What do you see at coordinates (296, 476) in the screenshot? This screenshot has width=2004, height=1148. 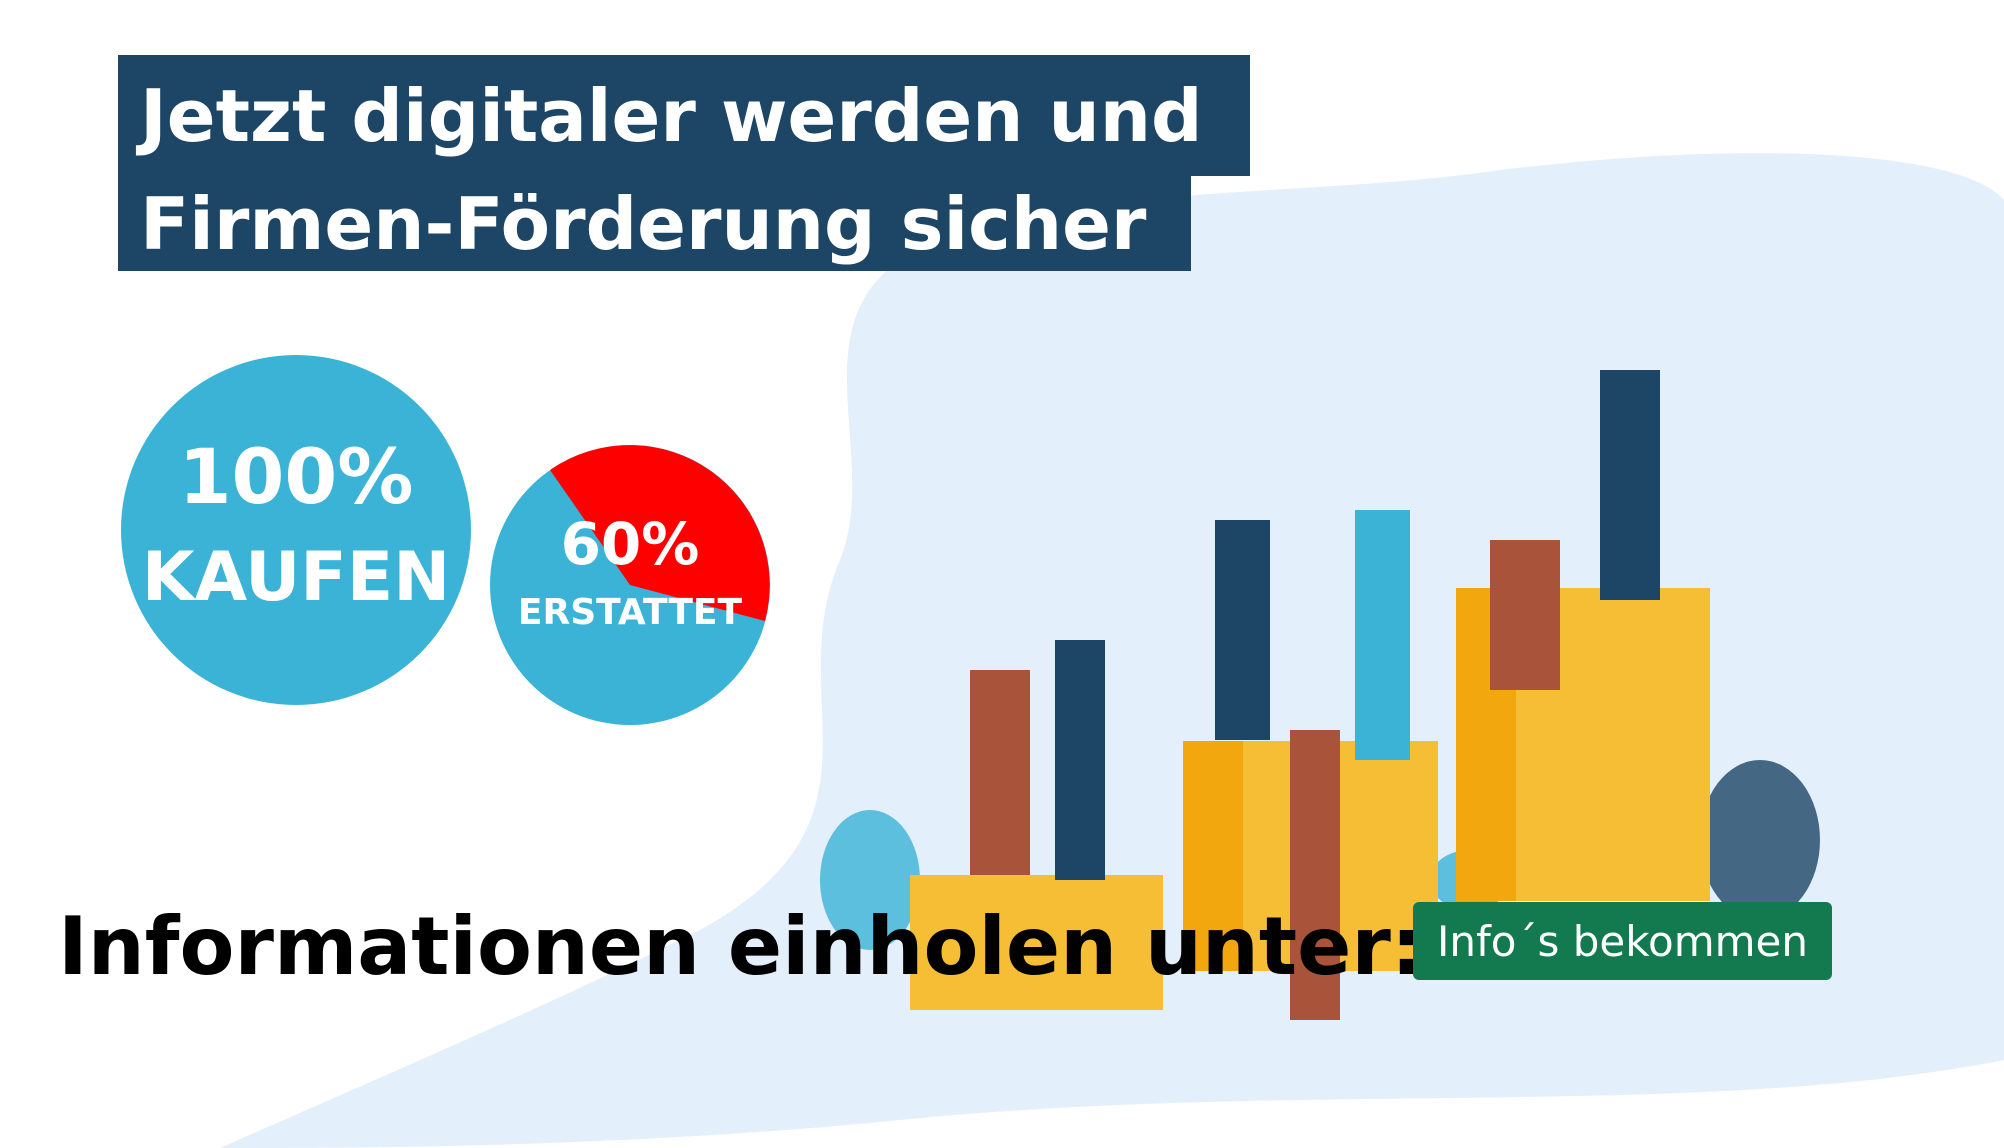 I see `buy-value: 100%` at bounding box center [296, 476].